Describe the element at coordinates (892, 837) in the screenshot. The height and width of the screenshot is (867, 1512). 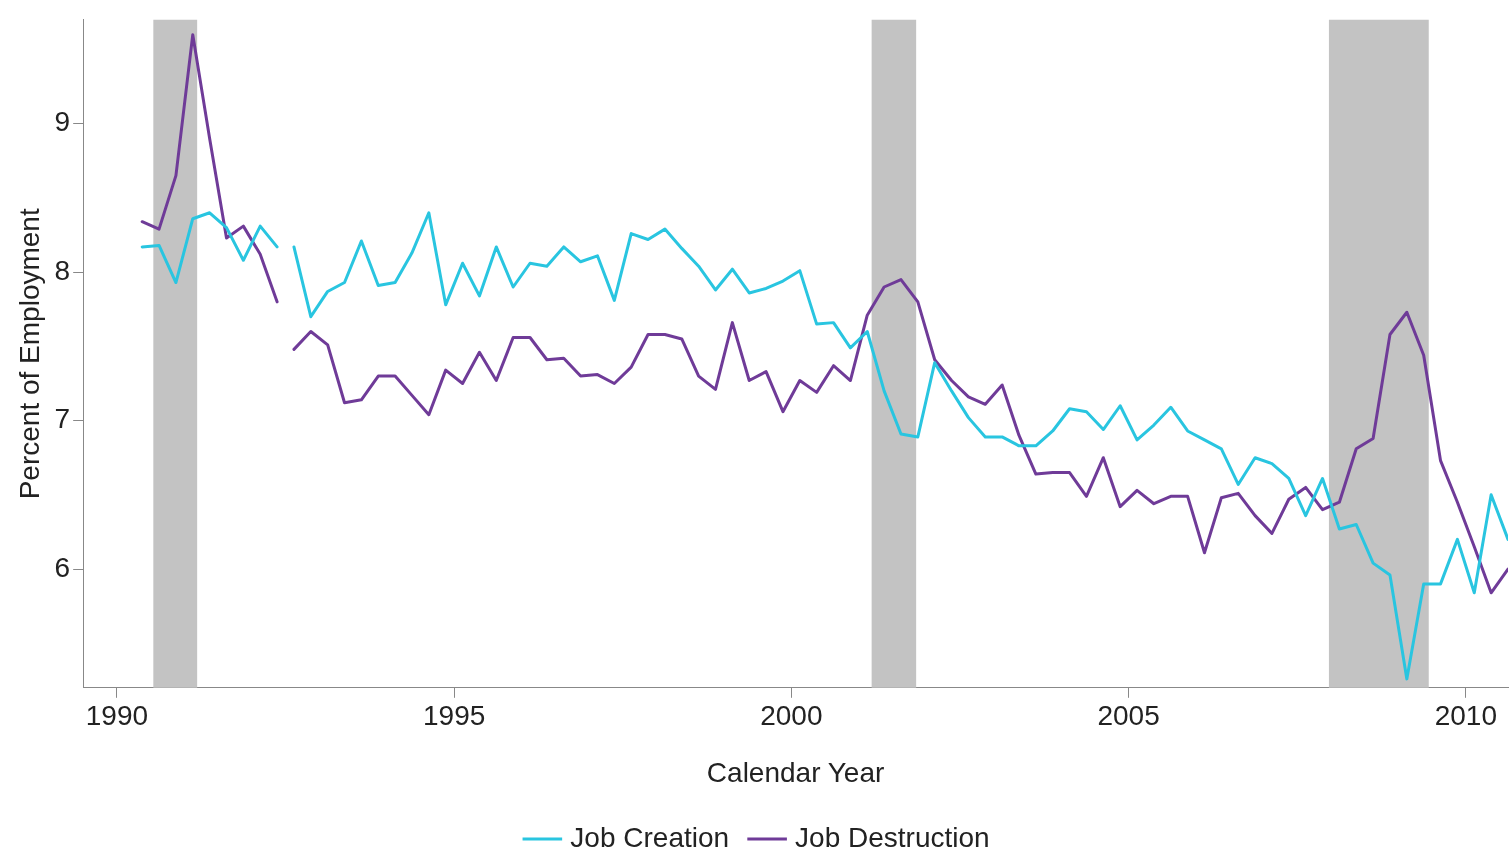
I see `legend-label: Job Destruction` at that location.